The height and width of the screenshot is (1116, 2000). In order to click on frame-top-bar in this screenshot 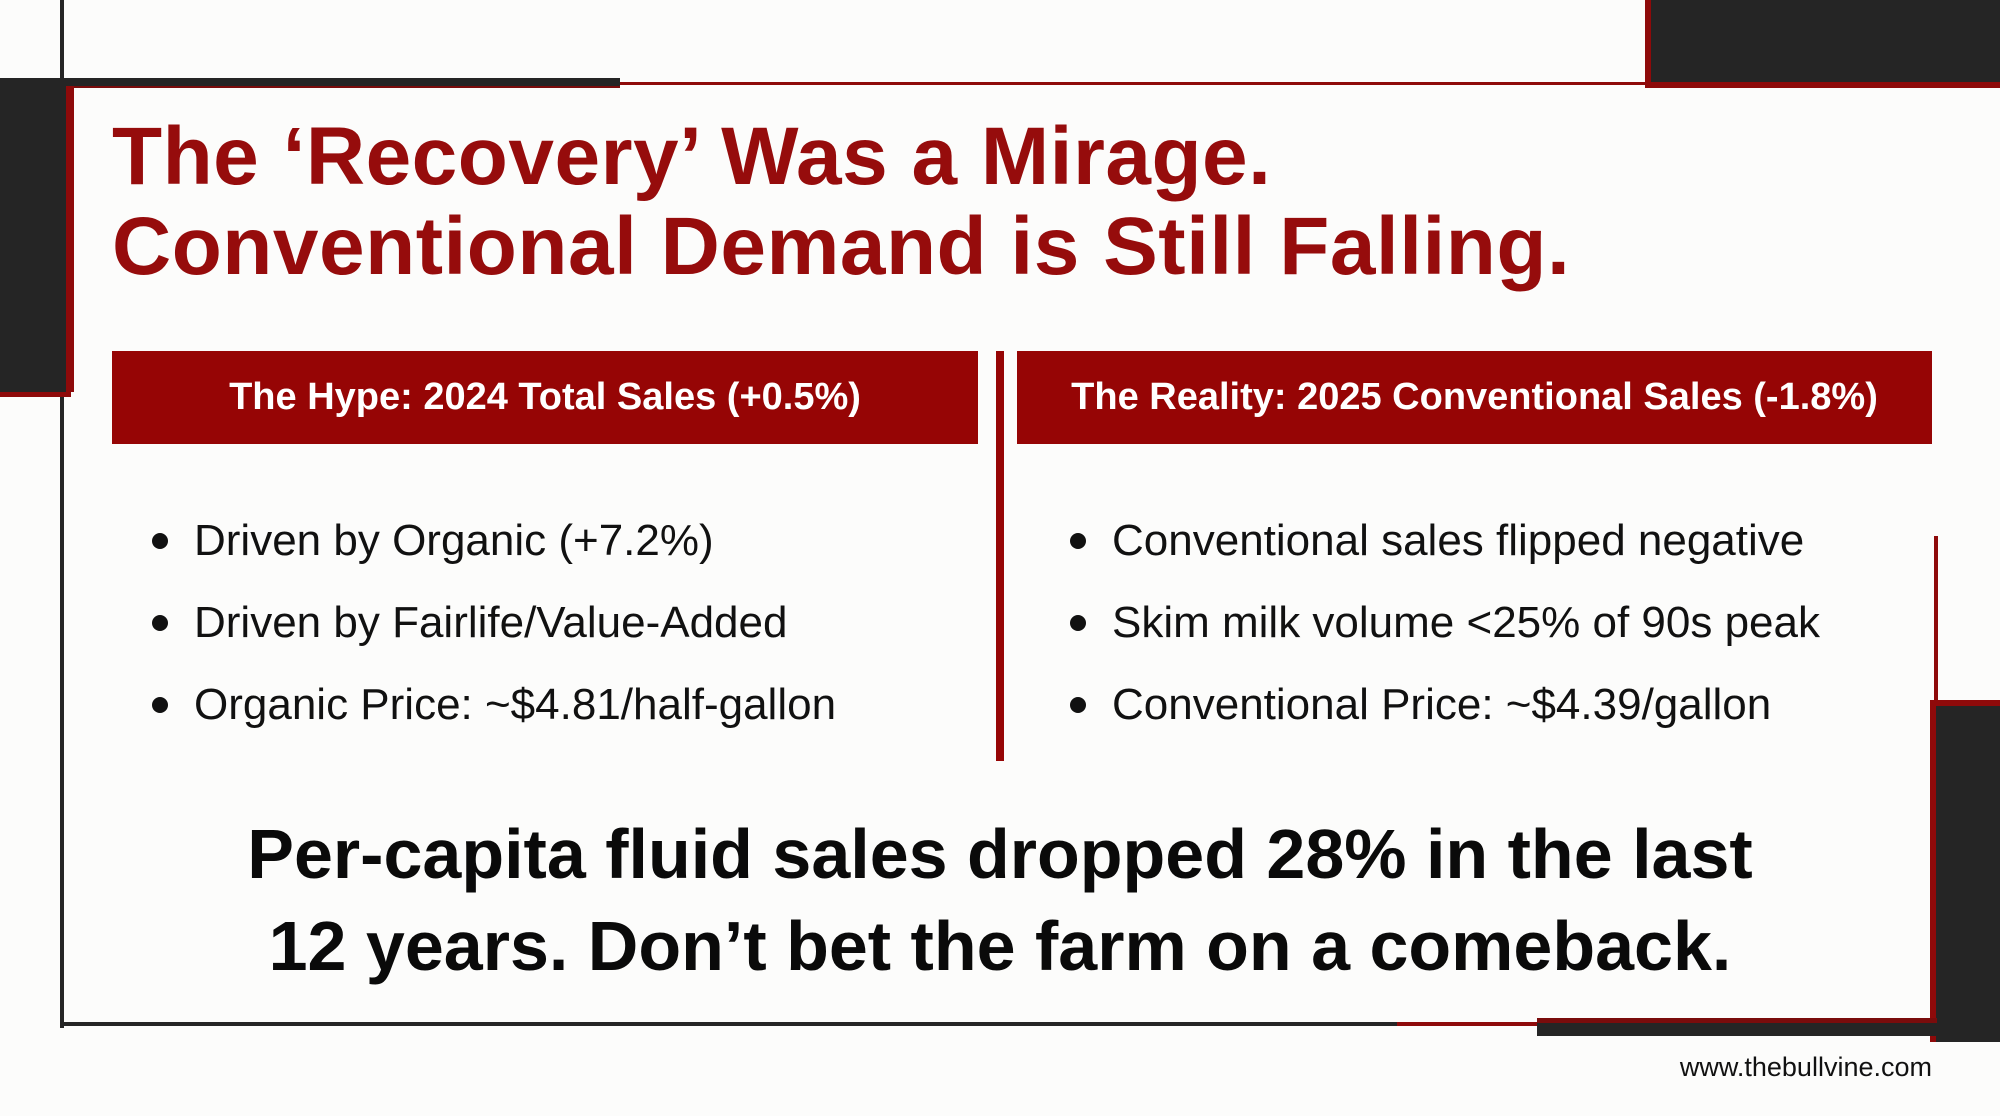, I will do `click(310, 83)`.